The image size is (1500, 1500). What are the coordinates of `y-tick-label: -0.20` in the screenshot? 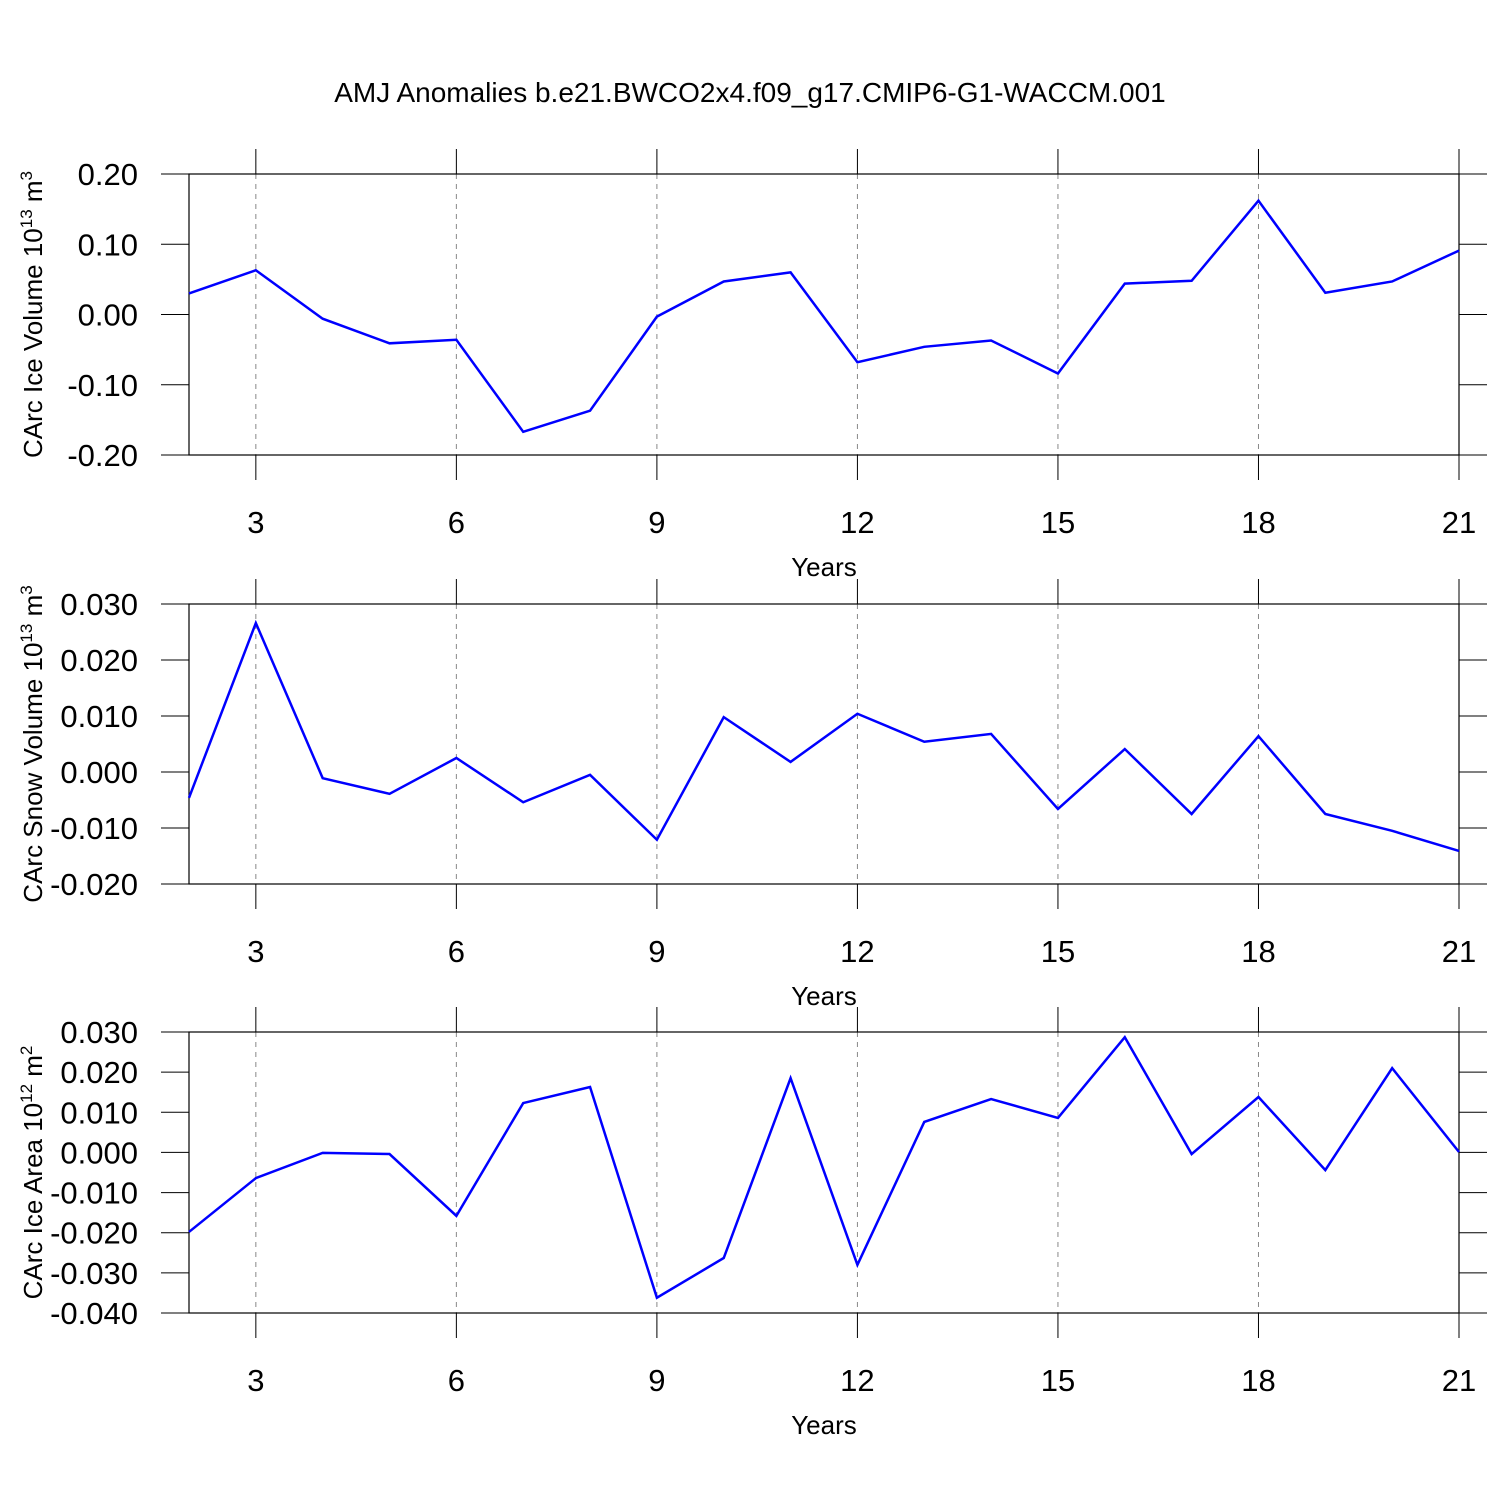 It's located at (102, 455).